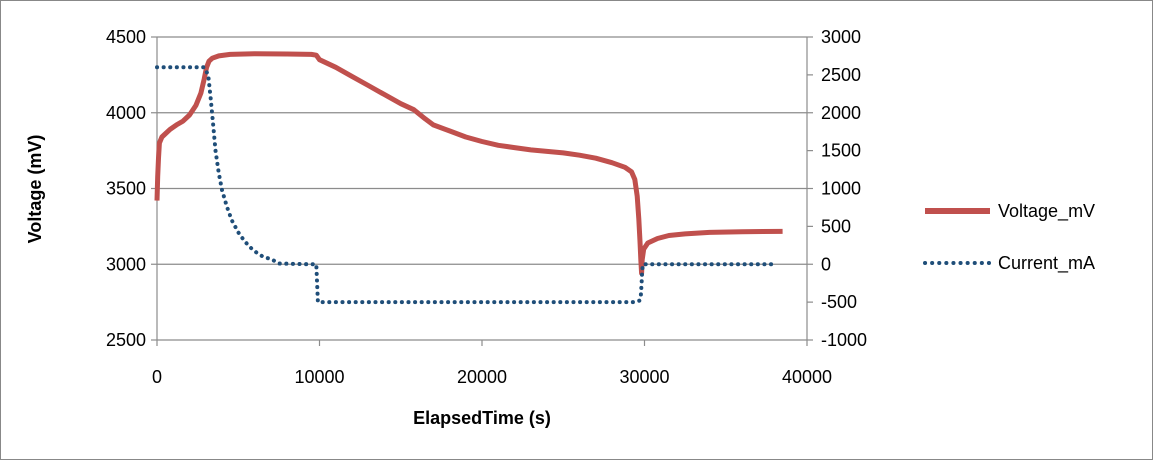 This screenshot has height=460, width=1153. Describe the element at coordinates (482, 418) in the screenshot. I see `x-axis-title: ElapsedTime (s)` at that location.